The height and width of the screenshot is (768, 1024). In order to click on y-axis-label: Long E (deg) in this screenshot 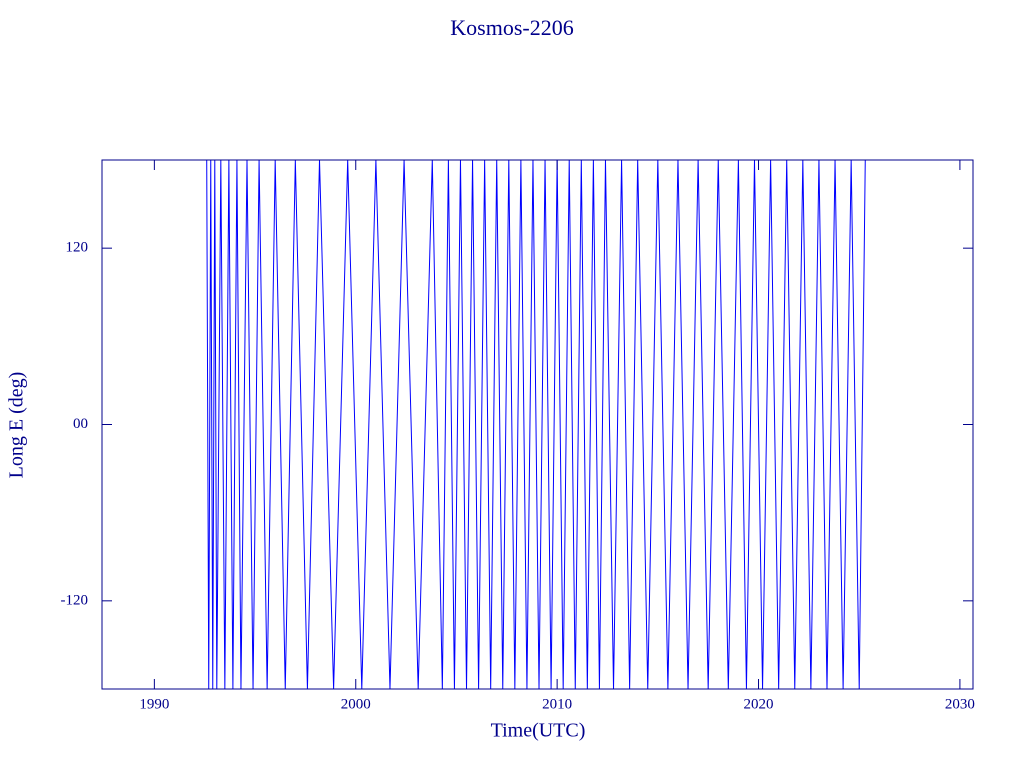, I will do `click(17, 425)`.